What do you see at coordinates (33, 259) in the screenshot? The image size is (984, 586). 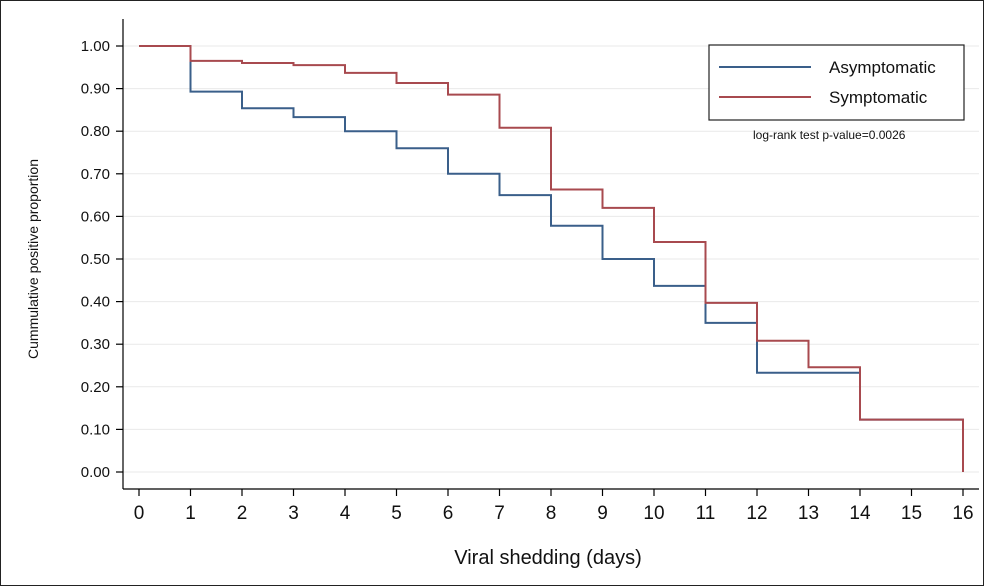 I see `y-axis-title: Cummulative positive proportion` at bounding box center [33, 259].